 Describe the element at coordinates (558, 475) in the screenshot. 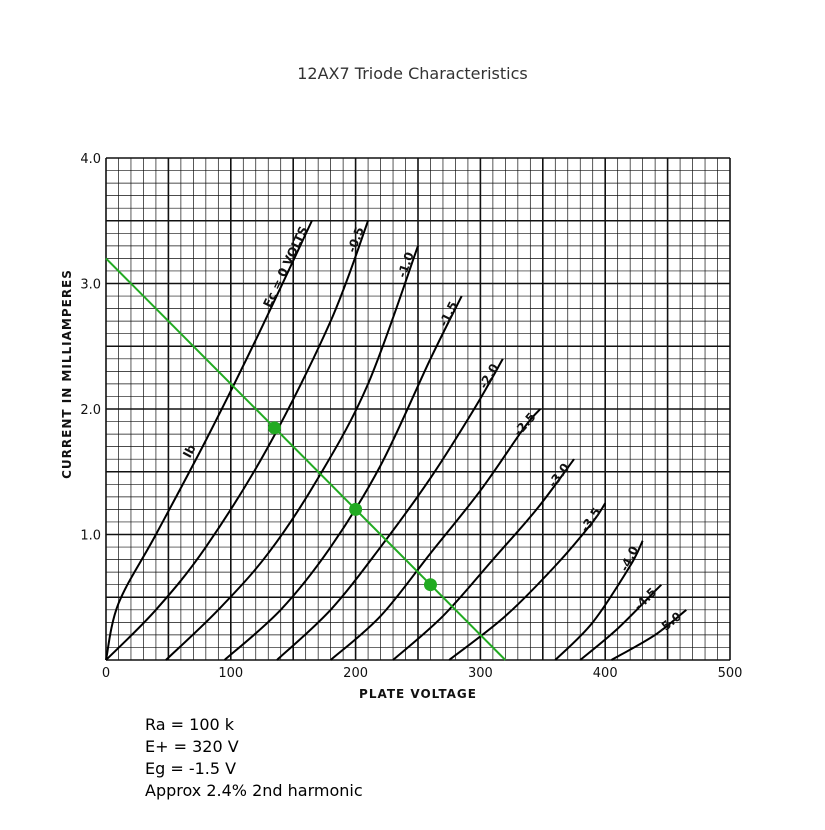

I see `curve-label: -3.0` at that location.